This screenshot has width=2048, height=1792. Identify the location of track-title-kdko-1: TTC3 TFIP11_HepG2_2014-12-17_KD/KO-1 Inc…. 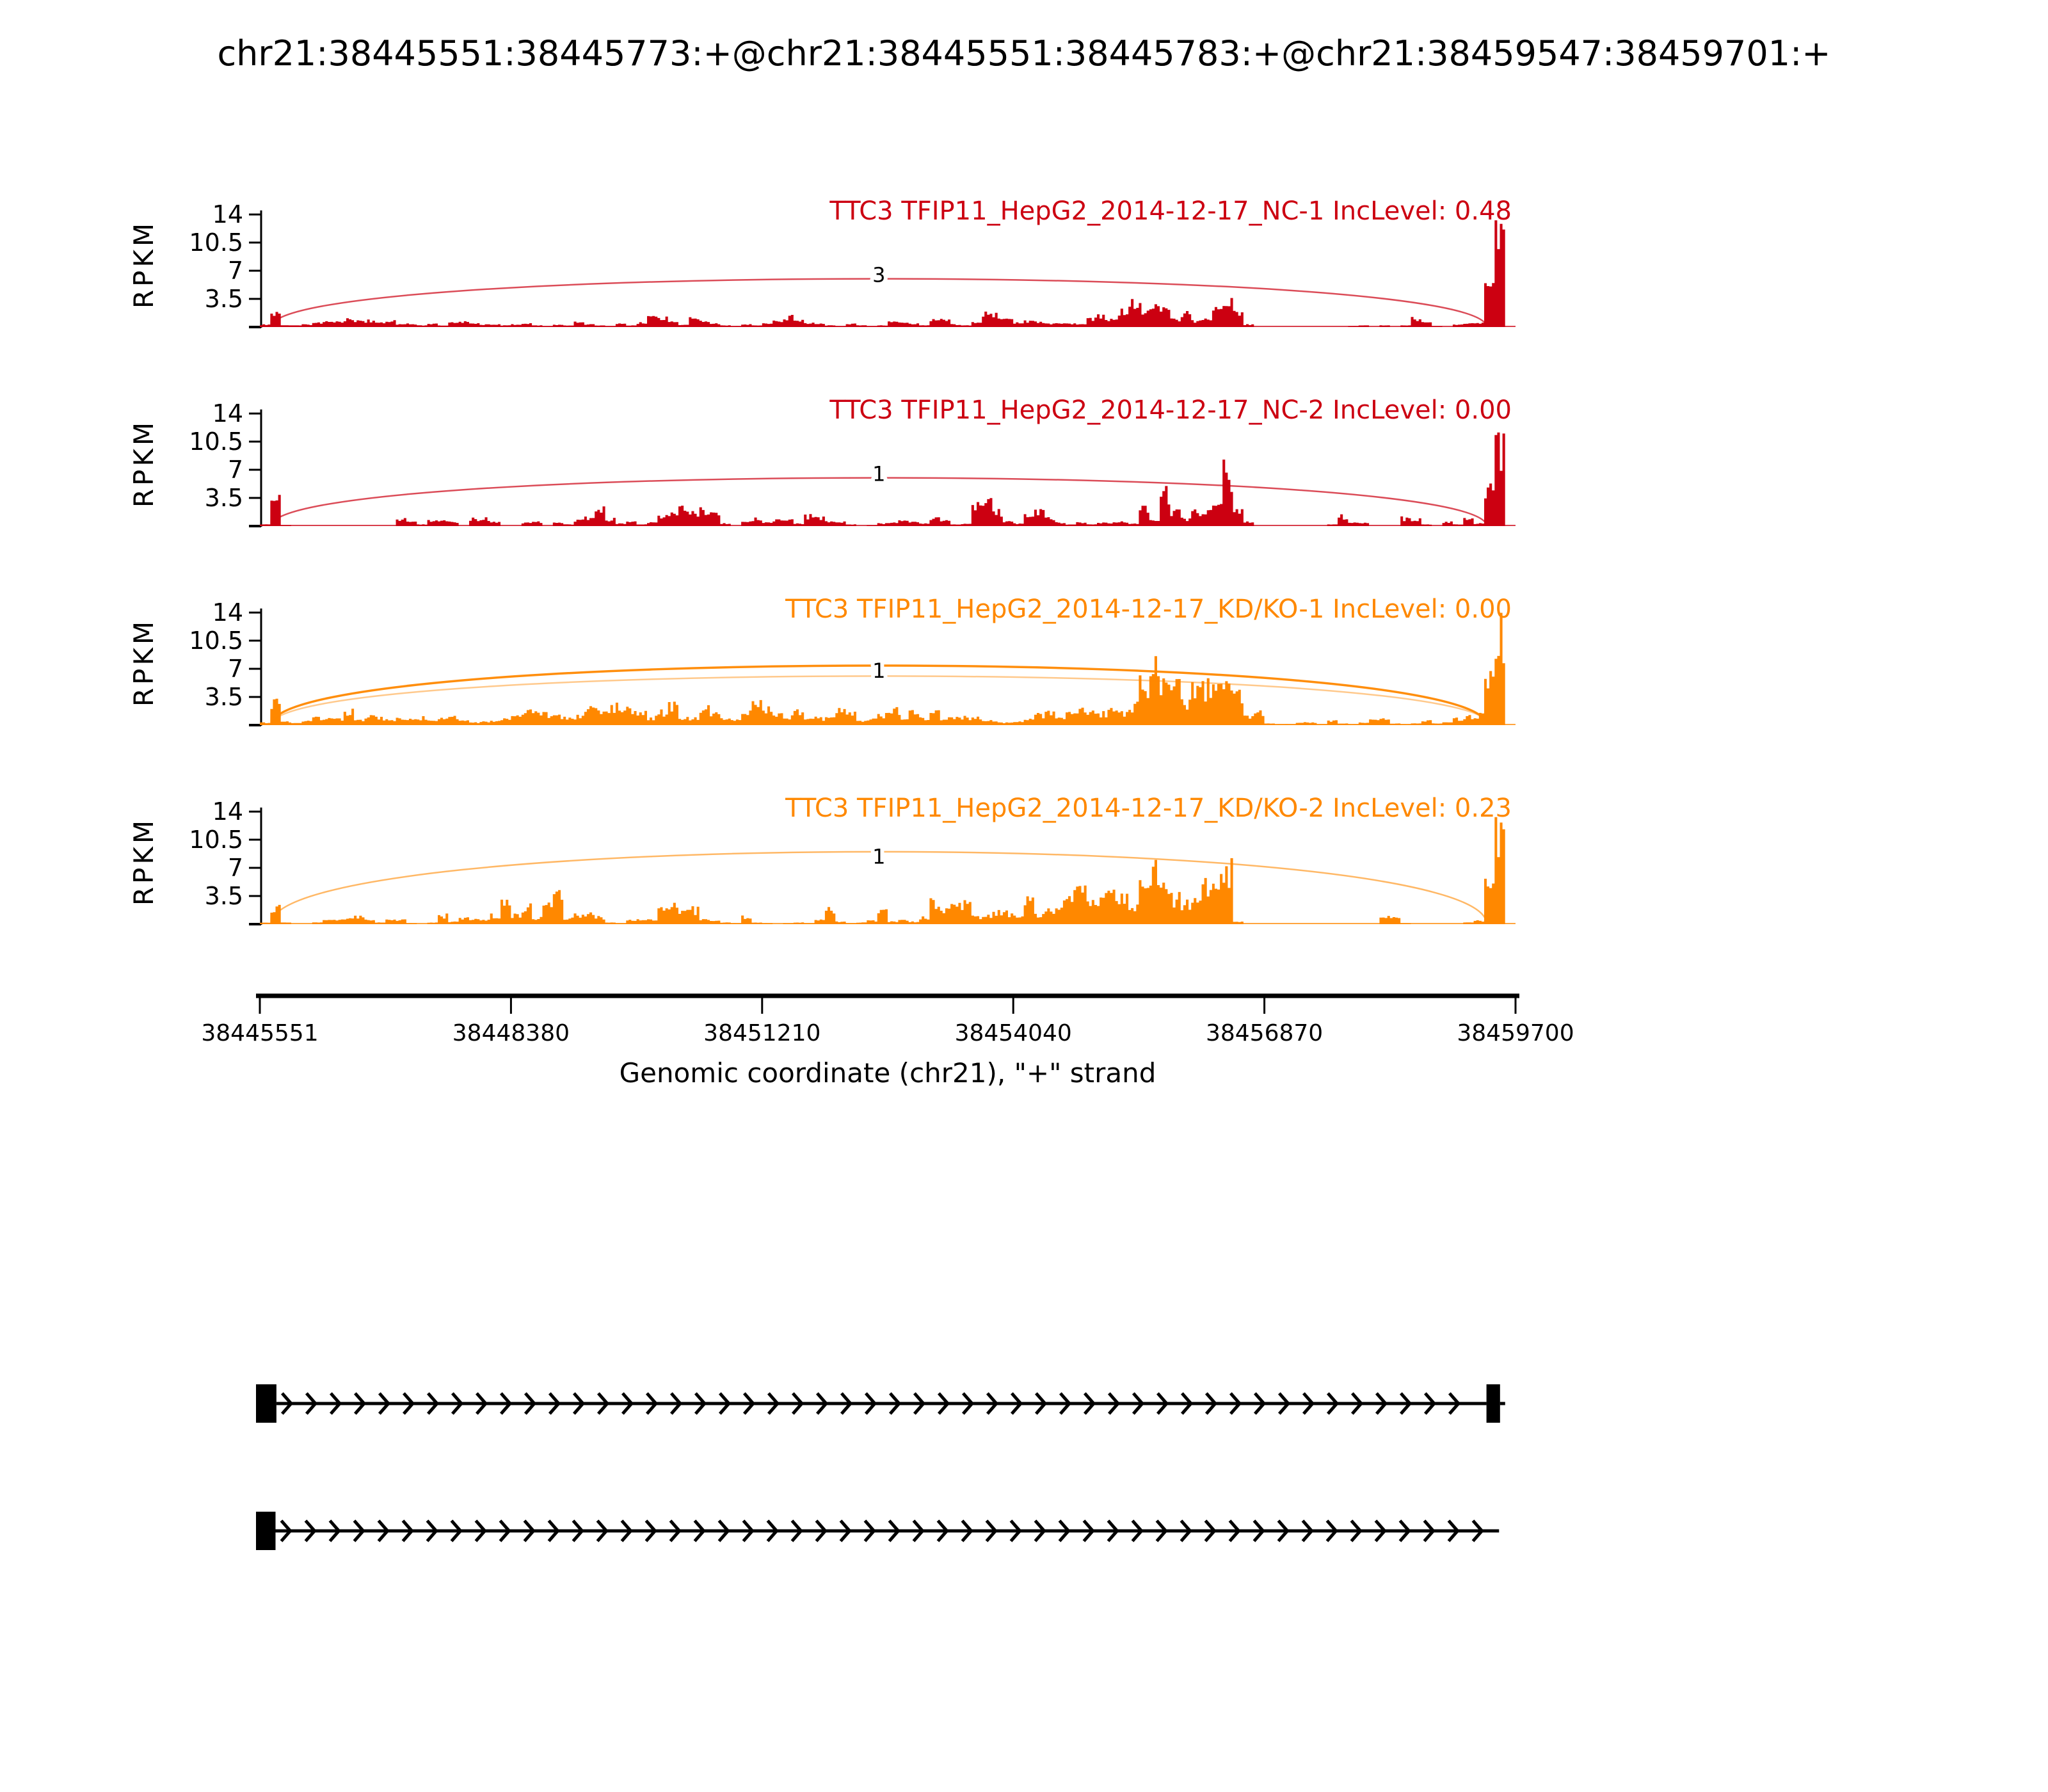
(1148, 609).